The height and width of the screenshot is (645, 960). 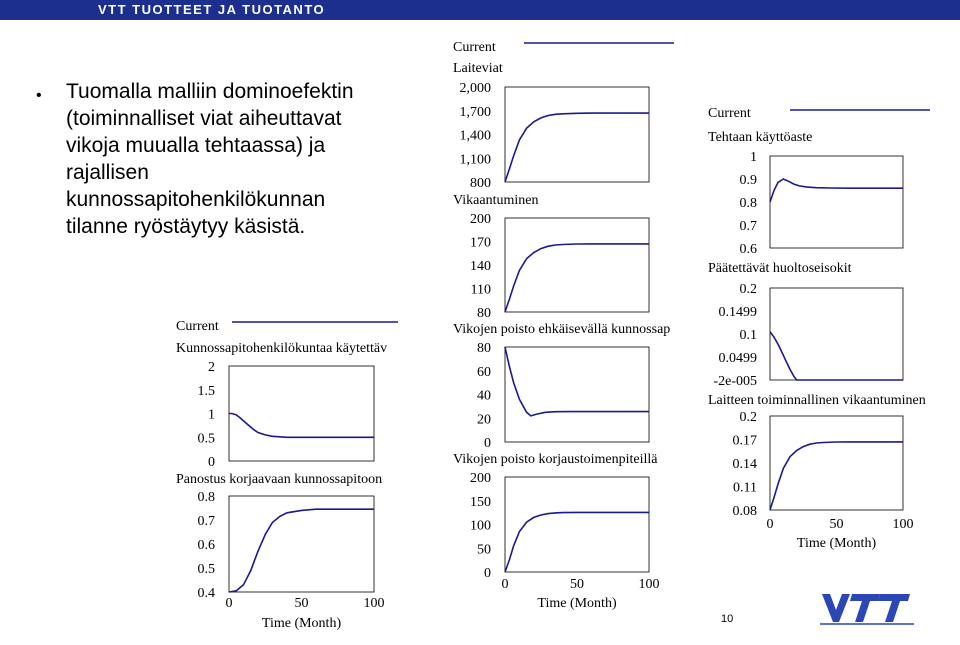 What do you see at coordinates (480, 183) in the screenshot?
I see `y-tick-label: 800` at bounding box center [480, 183].